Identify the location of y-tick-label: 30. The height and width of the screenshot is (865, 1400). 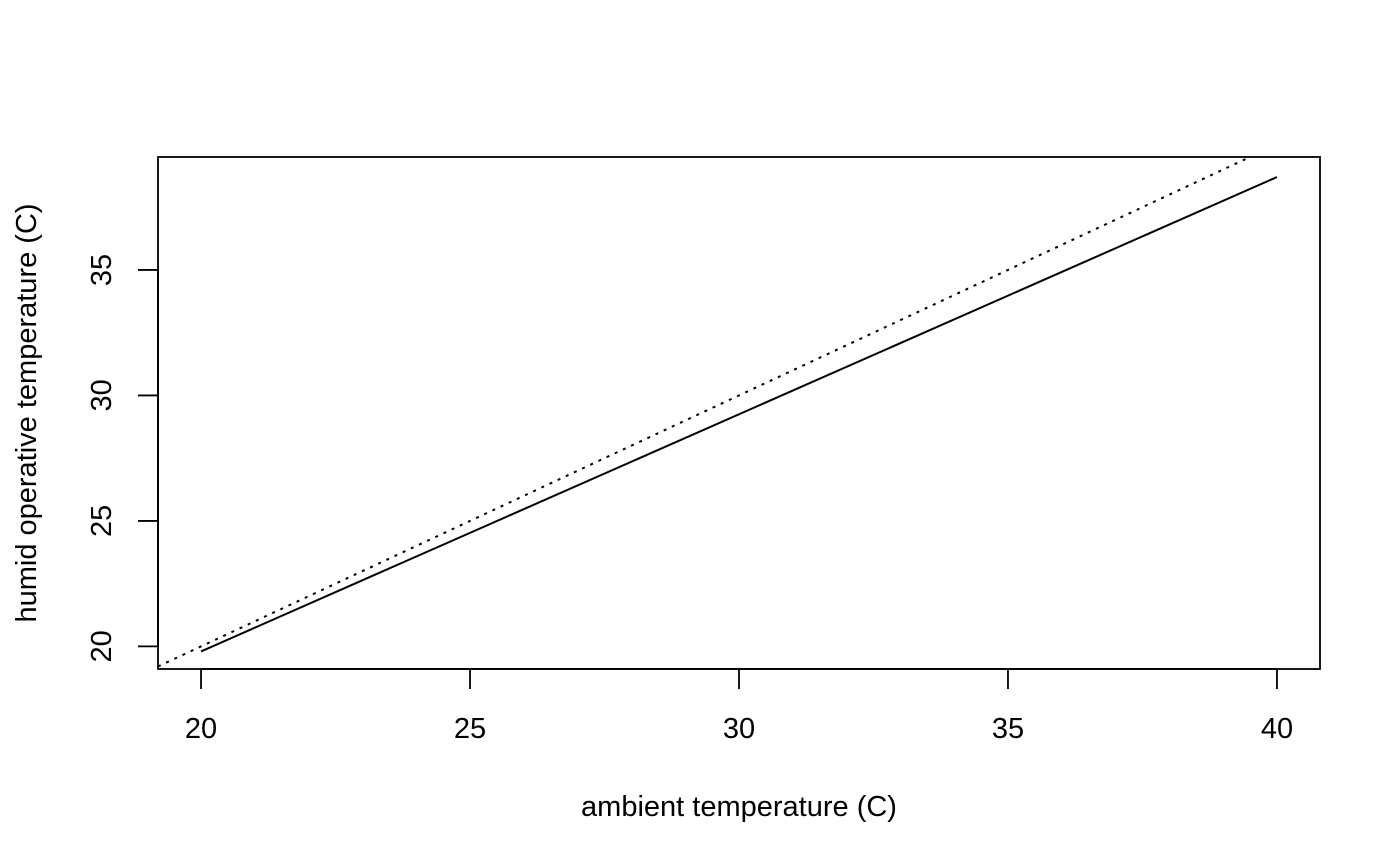
(102, 395).